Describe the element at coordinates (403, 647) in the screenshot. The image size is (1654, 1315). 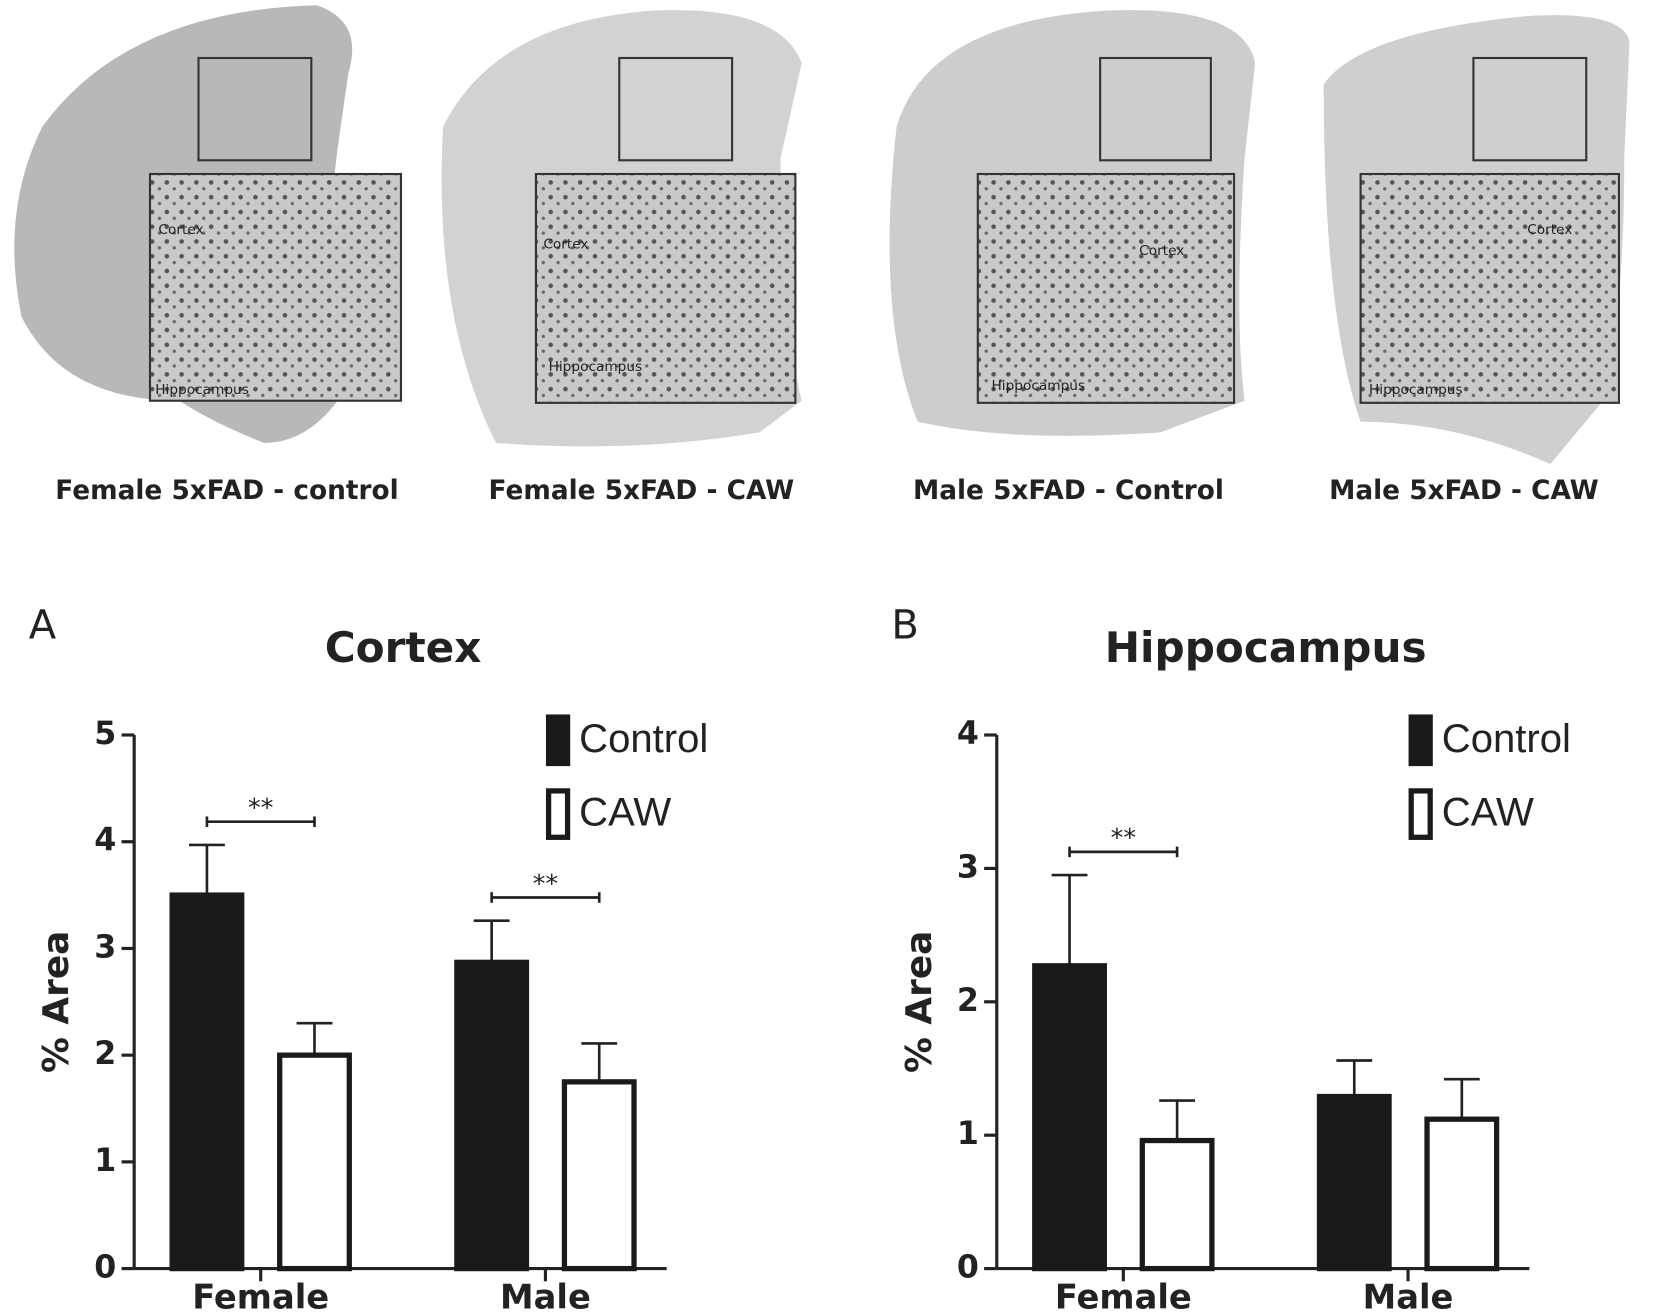
I see `chart-title: Cortex` at that location.